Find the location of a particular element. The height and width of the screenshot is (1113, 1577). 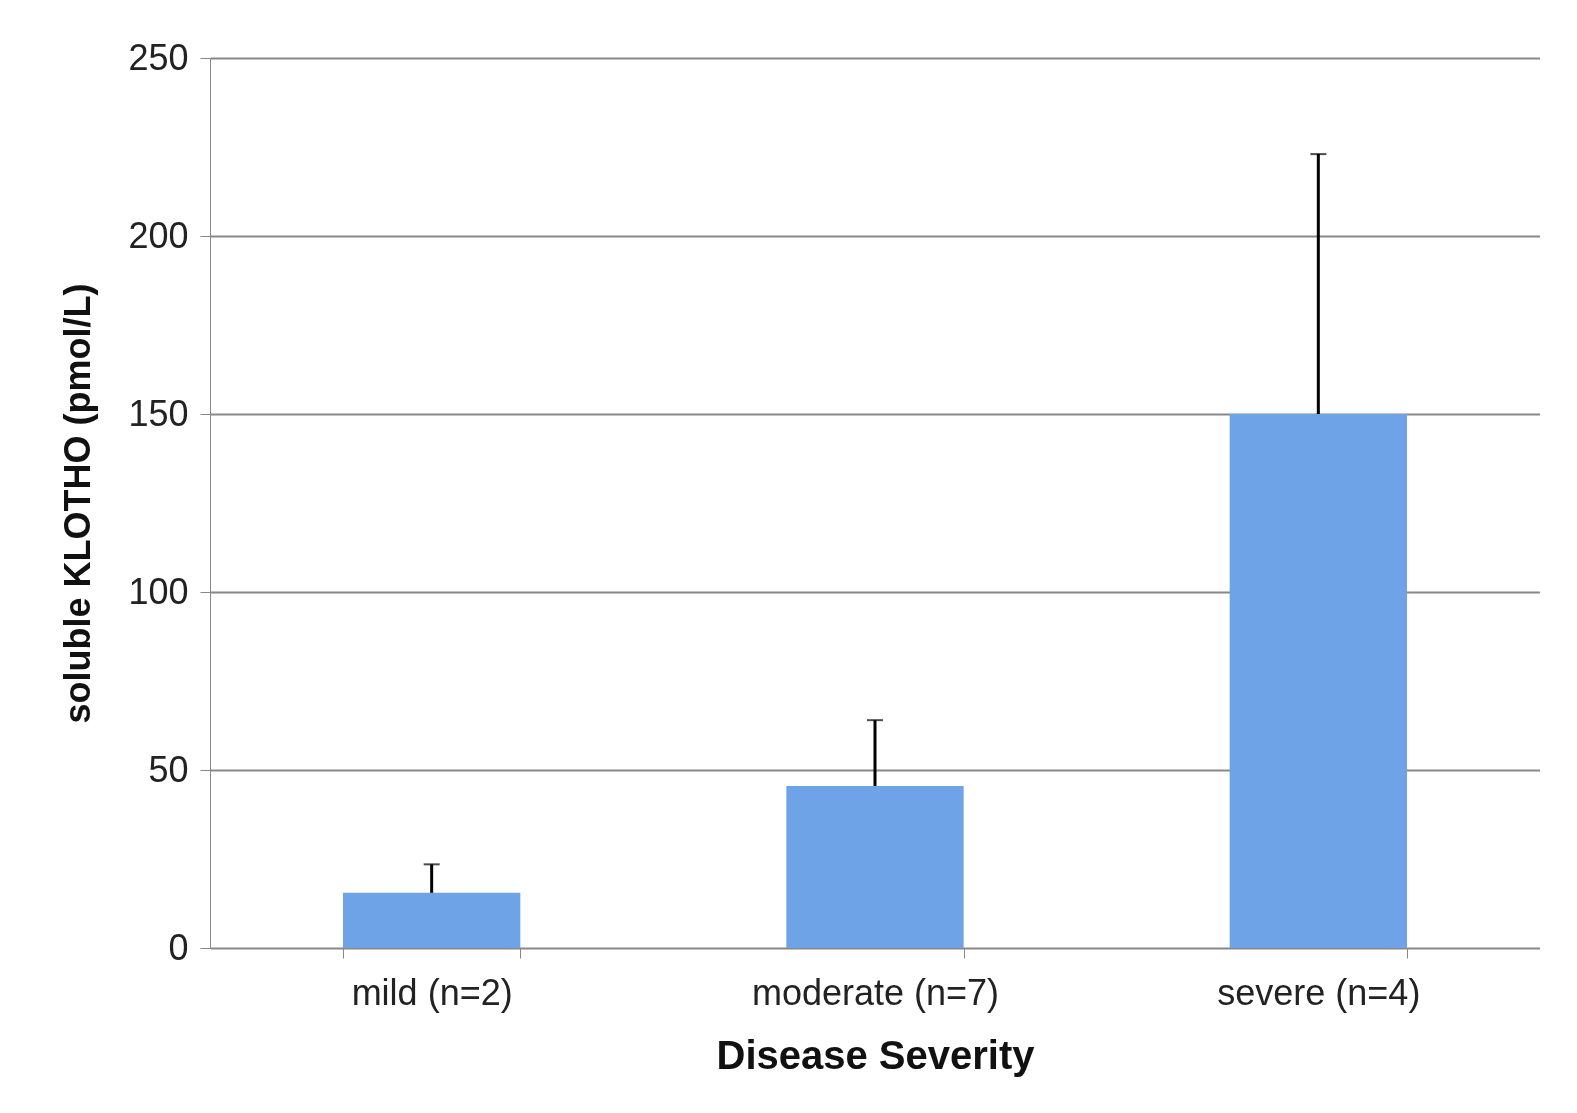

y-tick-label: 50 is located at coordinates (168, 769).